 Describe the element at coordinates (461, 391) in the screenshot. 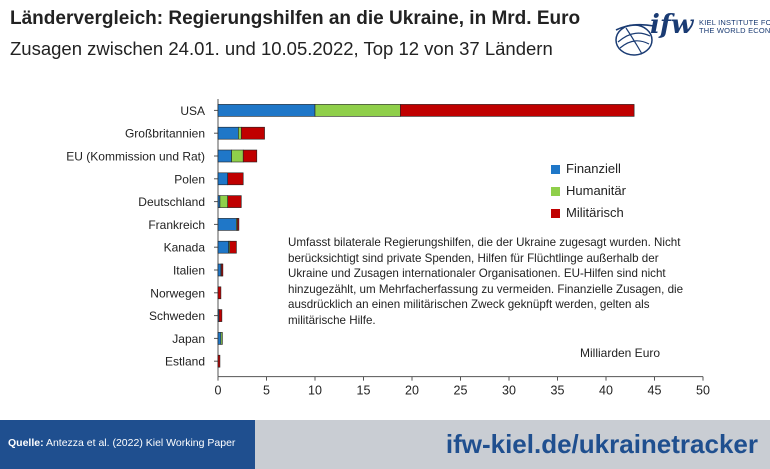

I see `x-tick-label: 25` at that location.